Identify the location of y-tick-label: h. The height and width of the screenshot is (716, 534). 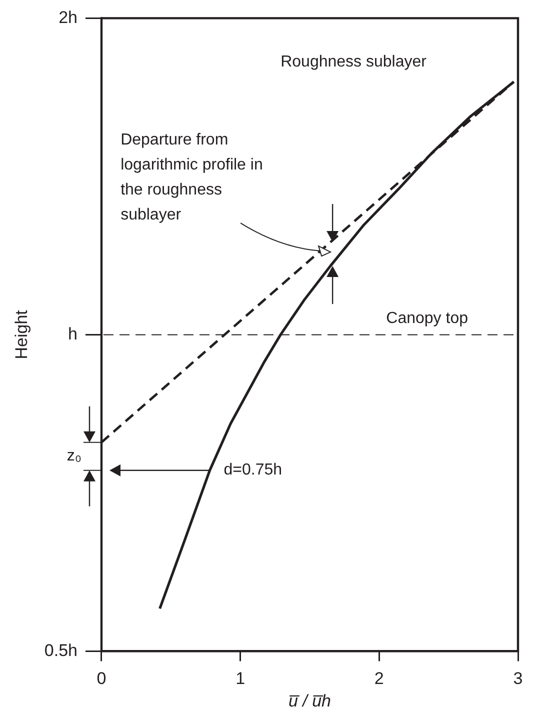
(73, 334).